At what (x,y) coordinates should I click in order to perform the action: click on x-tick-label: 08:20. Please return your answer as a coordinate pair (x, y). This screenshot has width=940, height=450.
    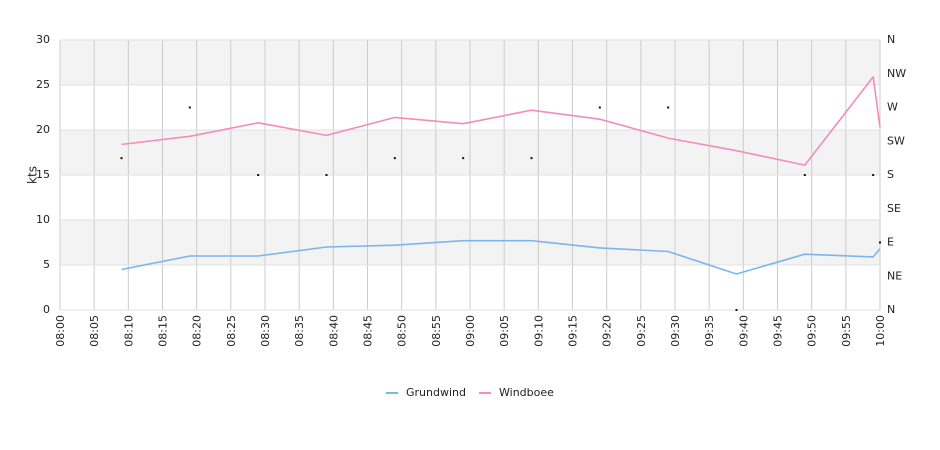
    Looking at the image, I should click on (197, 331).